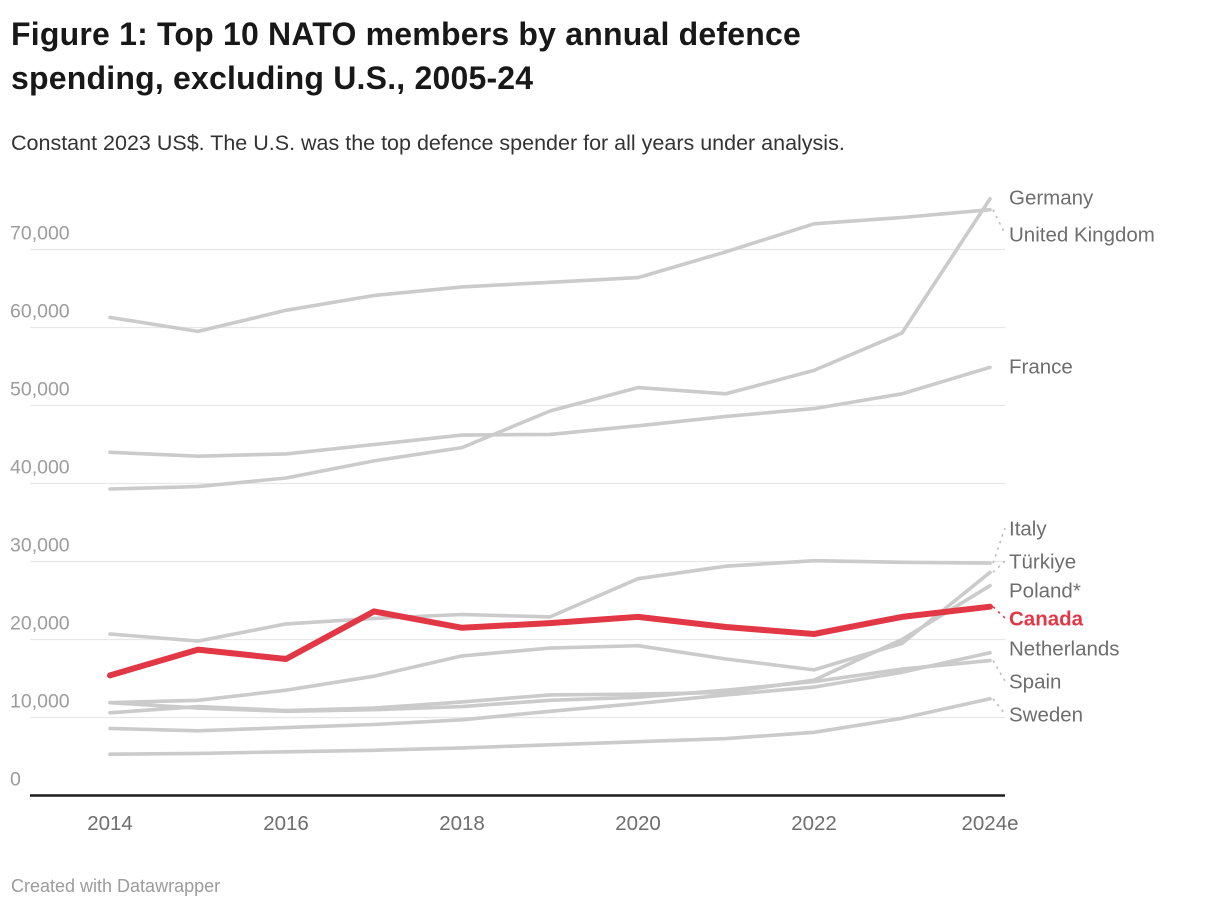 The image size is (1220, 912). What do you see at coordinates (550, 641) in the screenshot?
I see `line-canada` at bounding box center [550, 641].